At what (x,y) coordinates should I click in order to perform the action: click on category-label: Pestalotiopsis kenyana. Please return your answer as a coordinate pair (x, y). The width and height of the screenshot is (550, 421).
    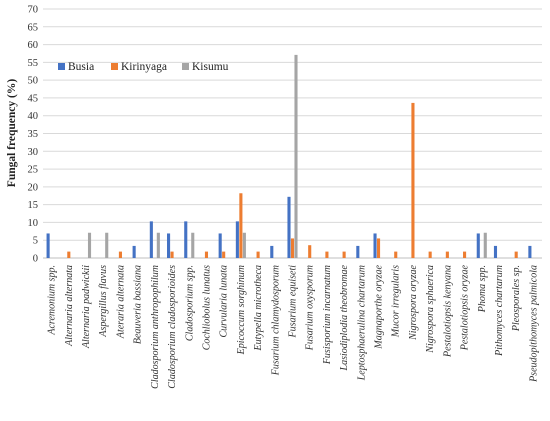
    Looking at the image, I should click on (447, 311).